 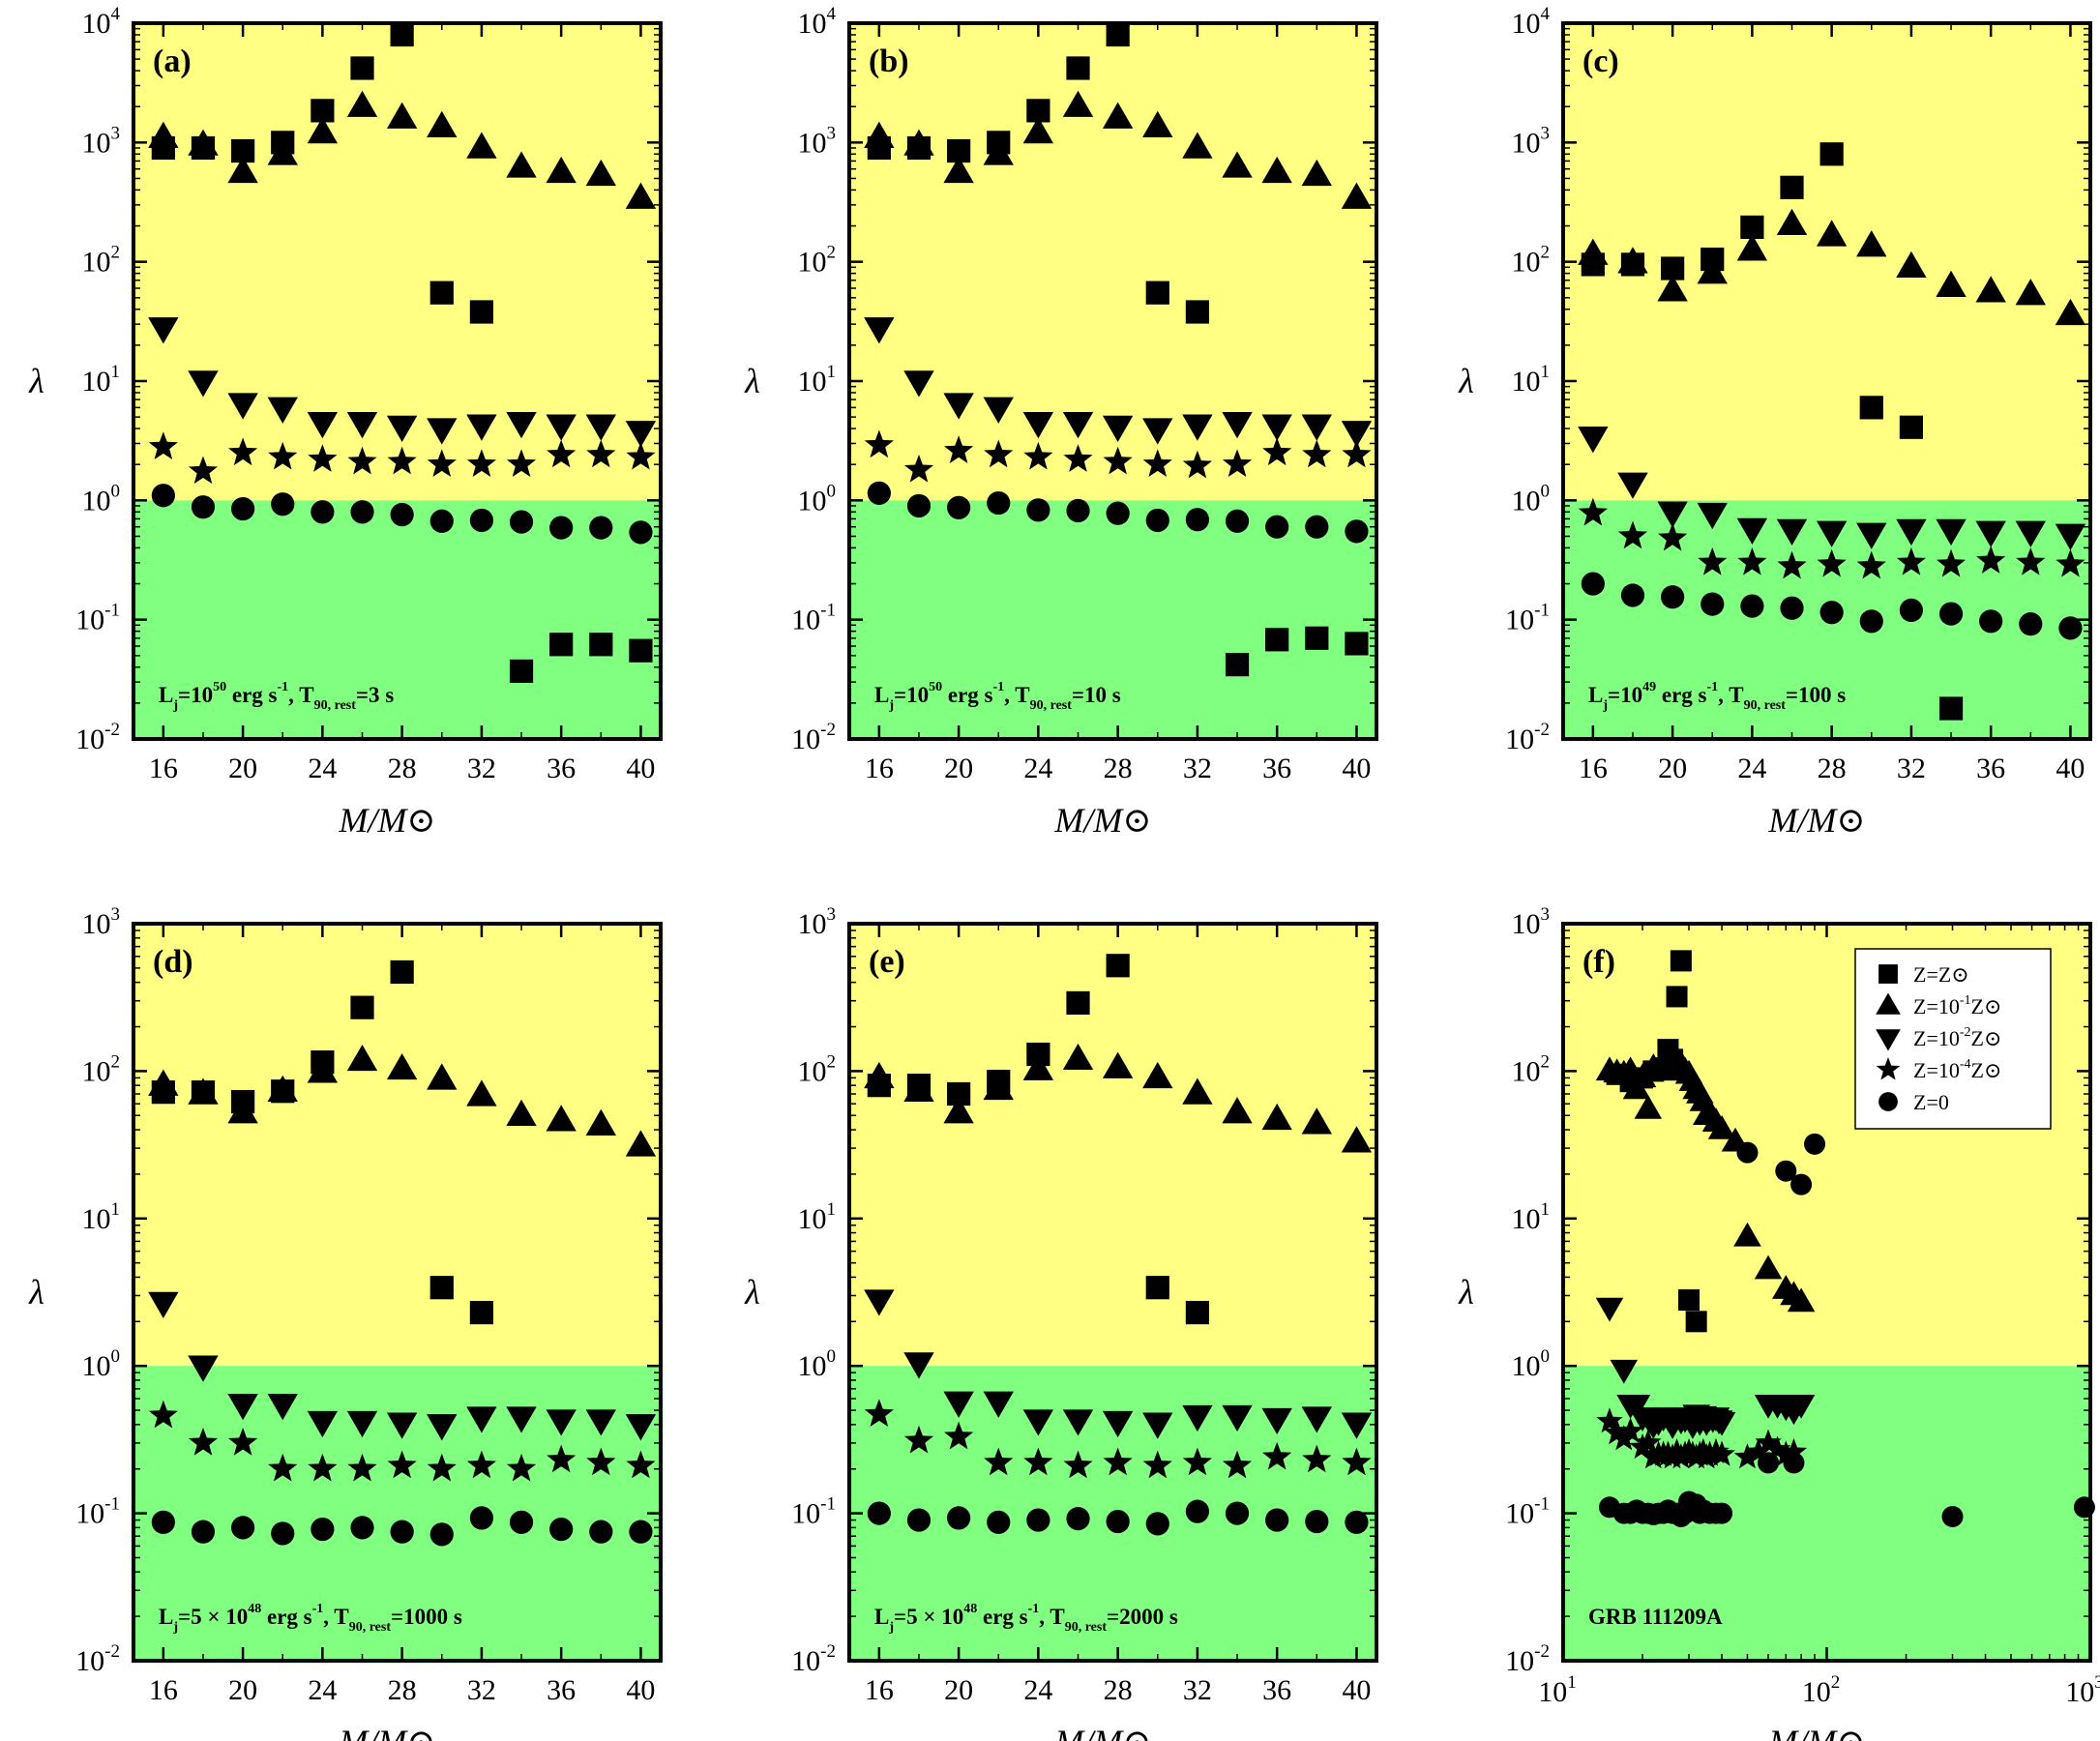 What do you see at coordinates (1118, 1098) in the screenshot?
I see `series-tri_up` at bounding box center [1118, 1098].